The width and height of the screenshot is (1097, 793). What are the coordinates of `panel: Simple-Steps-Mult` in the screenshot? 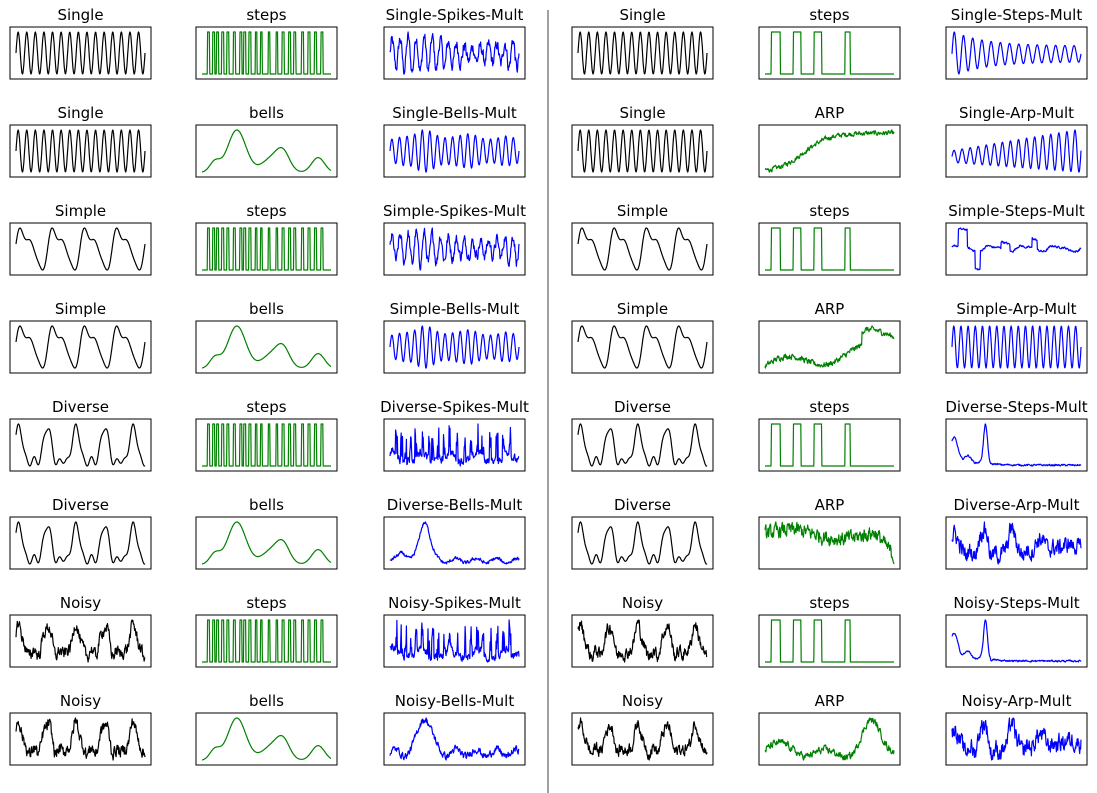 It's located at (1016, 239).